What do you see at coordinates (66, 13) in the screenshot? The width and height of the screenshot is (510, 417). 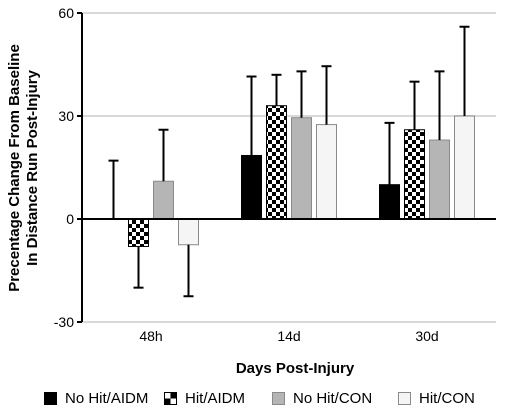 I see `y-tick-label: 60` at bounding box center [66, 13].